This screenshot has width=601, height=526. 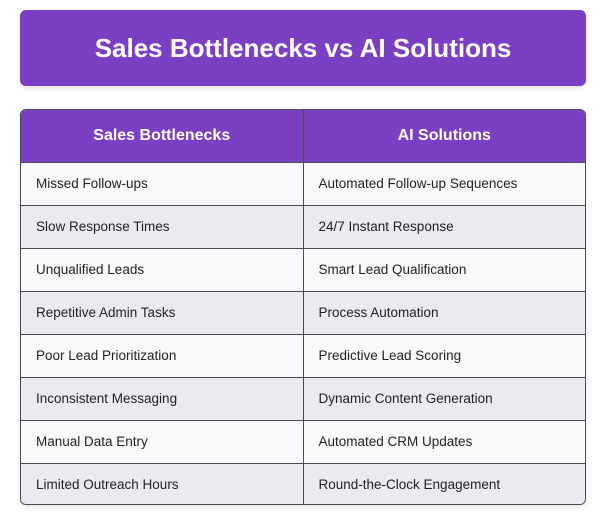 I want to click on solution-cell: Round-the-Clock Engagement, so click(x=444, y=483).